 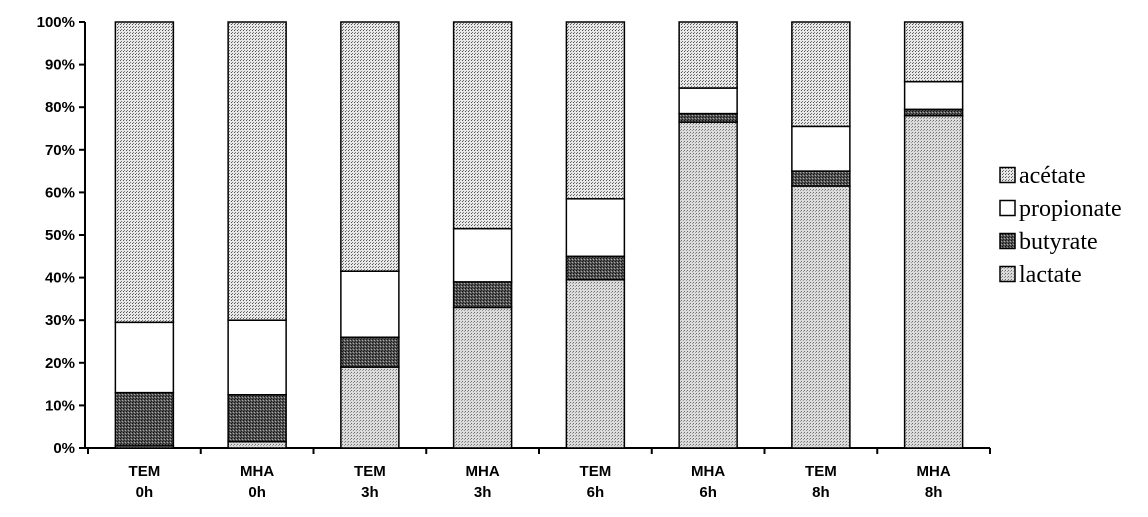 I want to click on y-tick-label: 10%, so click(x=60, y=405).